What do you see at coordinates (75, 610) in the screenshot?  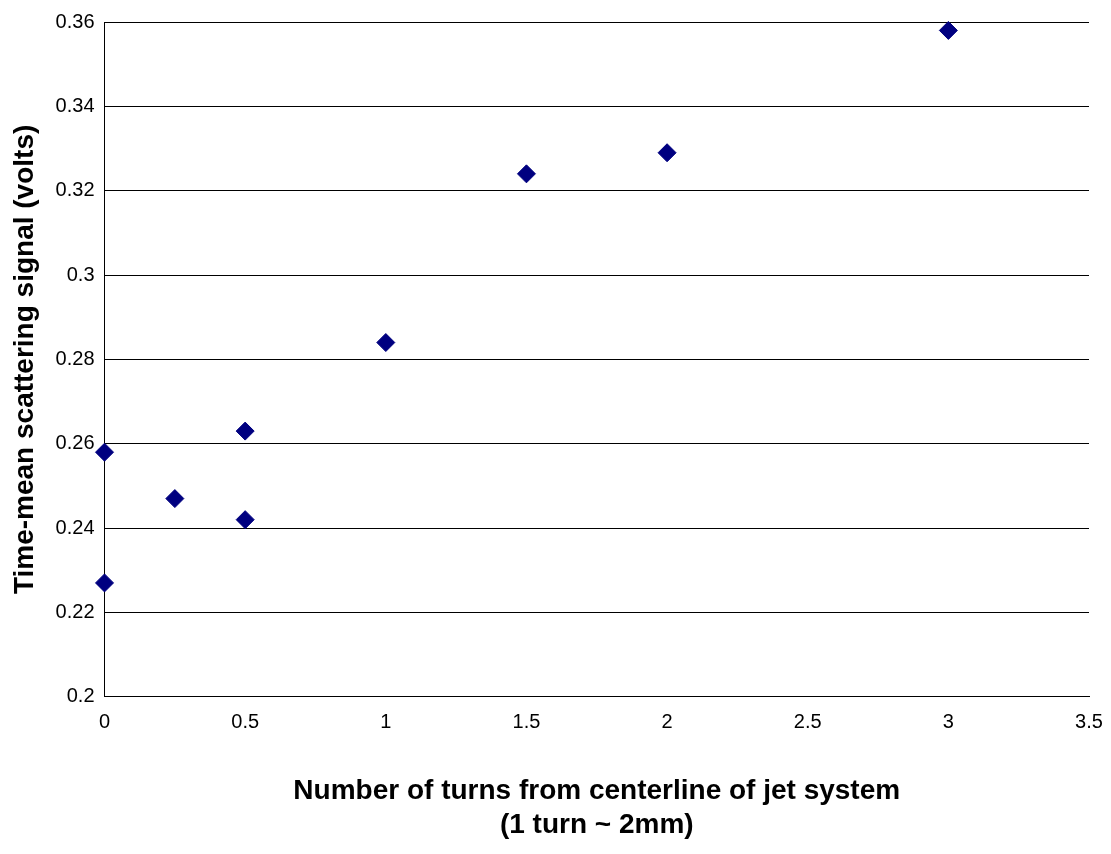 I see `y-tick-label: 0.22` at bounding box center [75, 610].